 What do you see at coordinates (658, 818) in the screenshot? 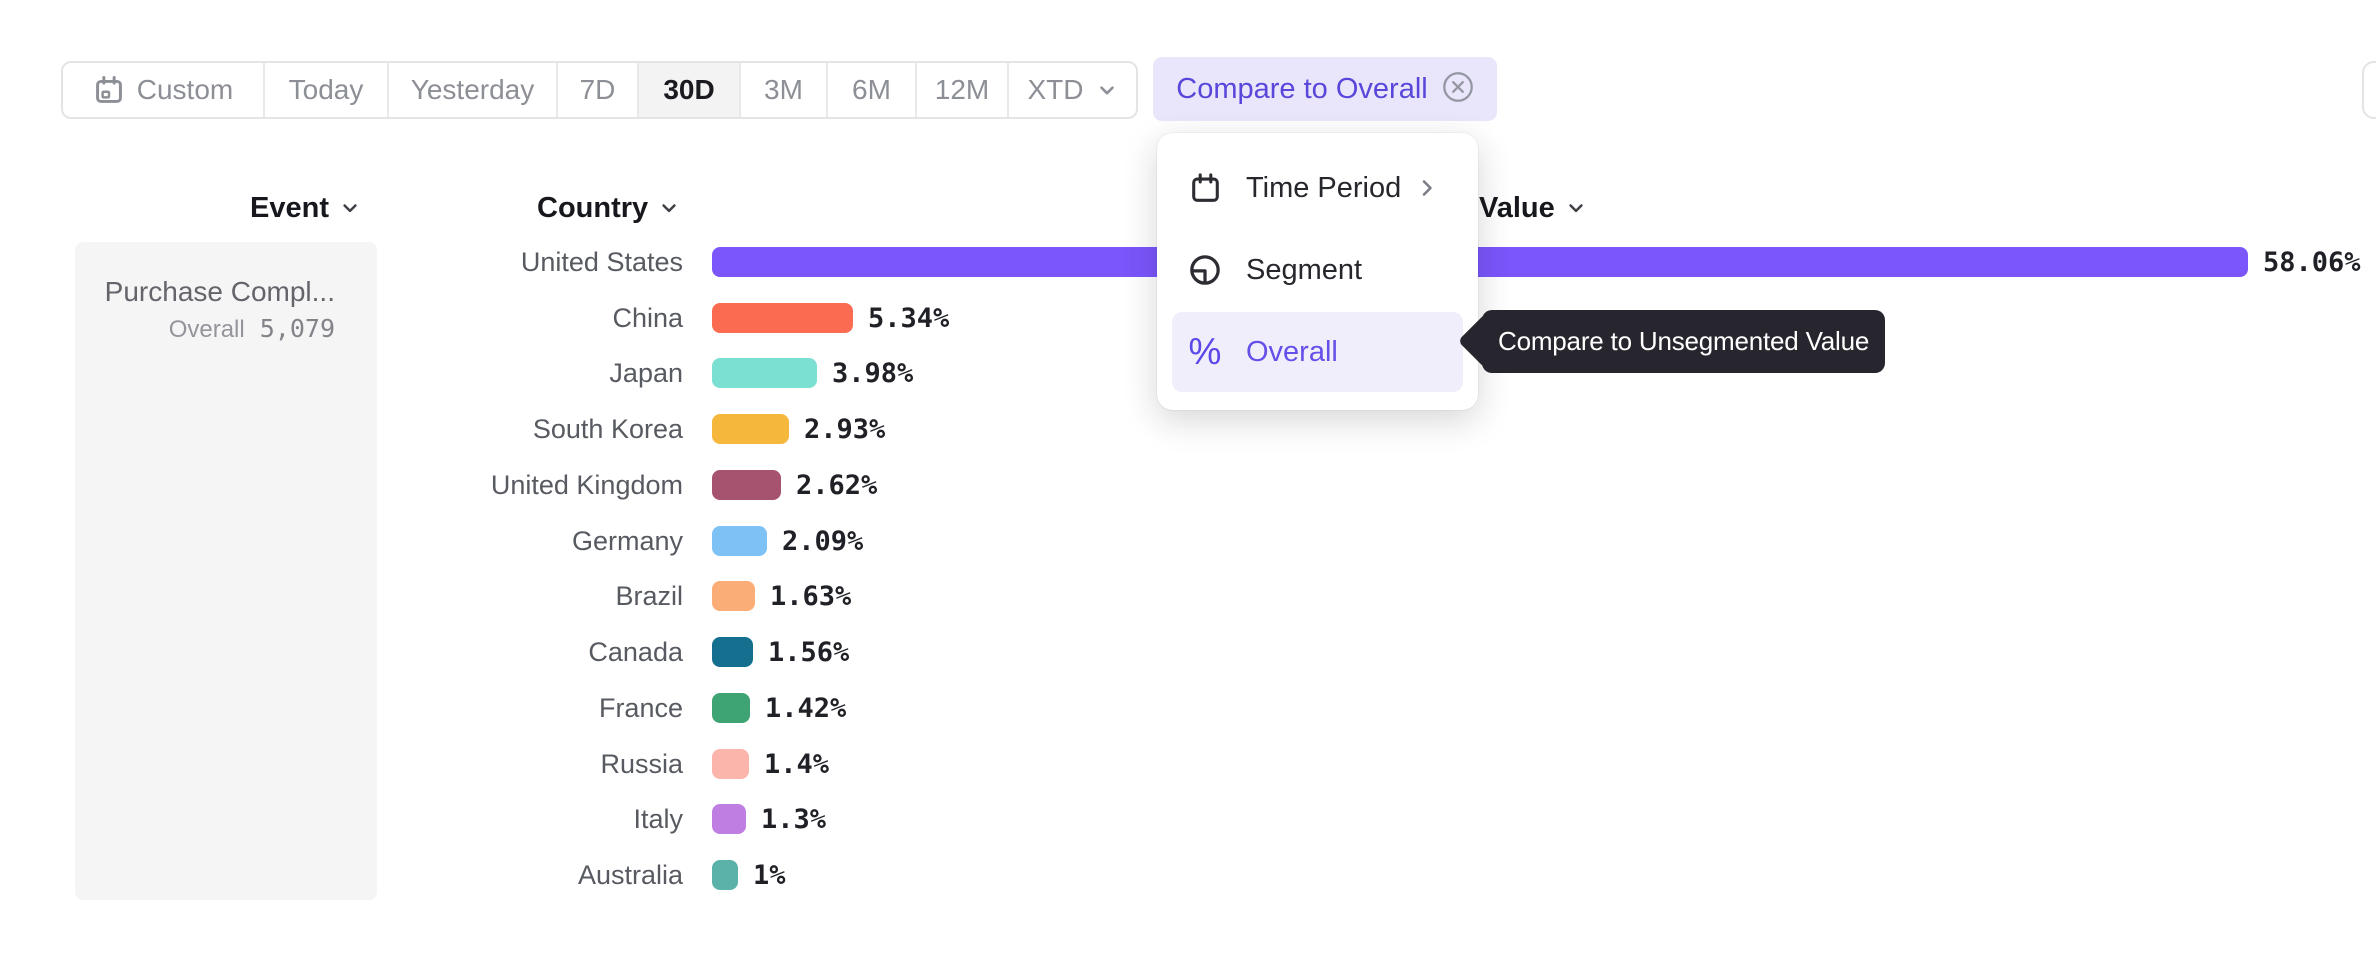
I see `country-label: Italy` at bounding box center [658, 818].